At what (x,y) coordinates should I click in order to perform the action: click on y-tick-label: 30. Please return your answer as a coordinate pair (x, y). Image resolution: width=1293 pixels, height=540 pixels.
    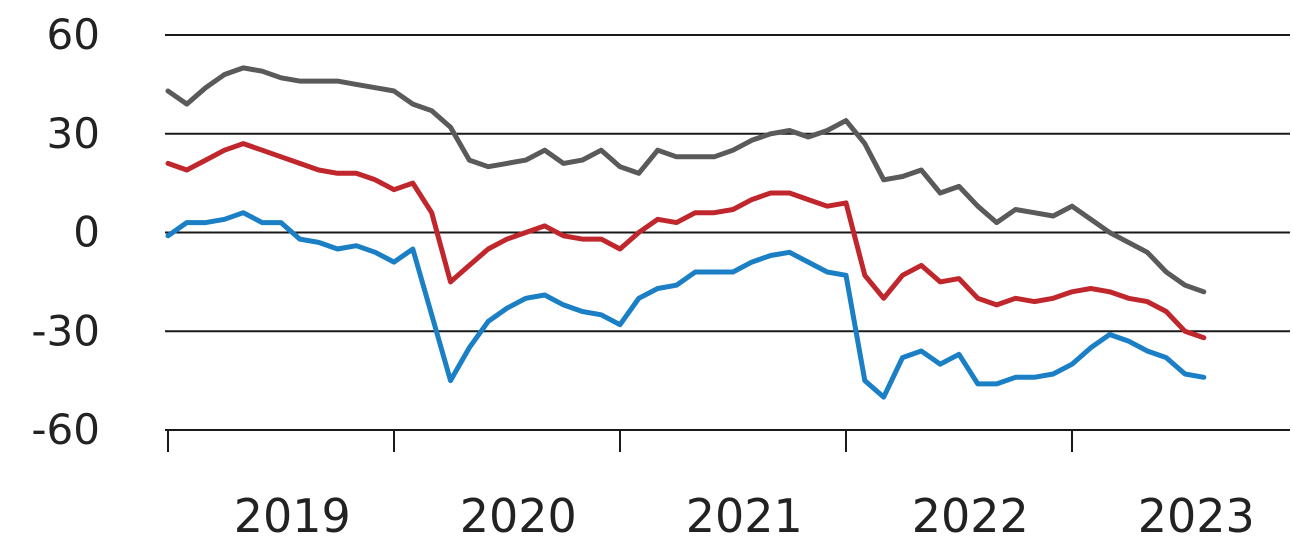
    Looking at the image, I should click on (73, 133).